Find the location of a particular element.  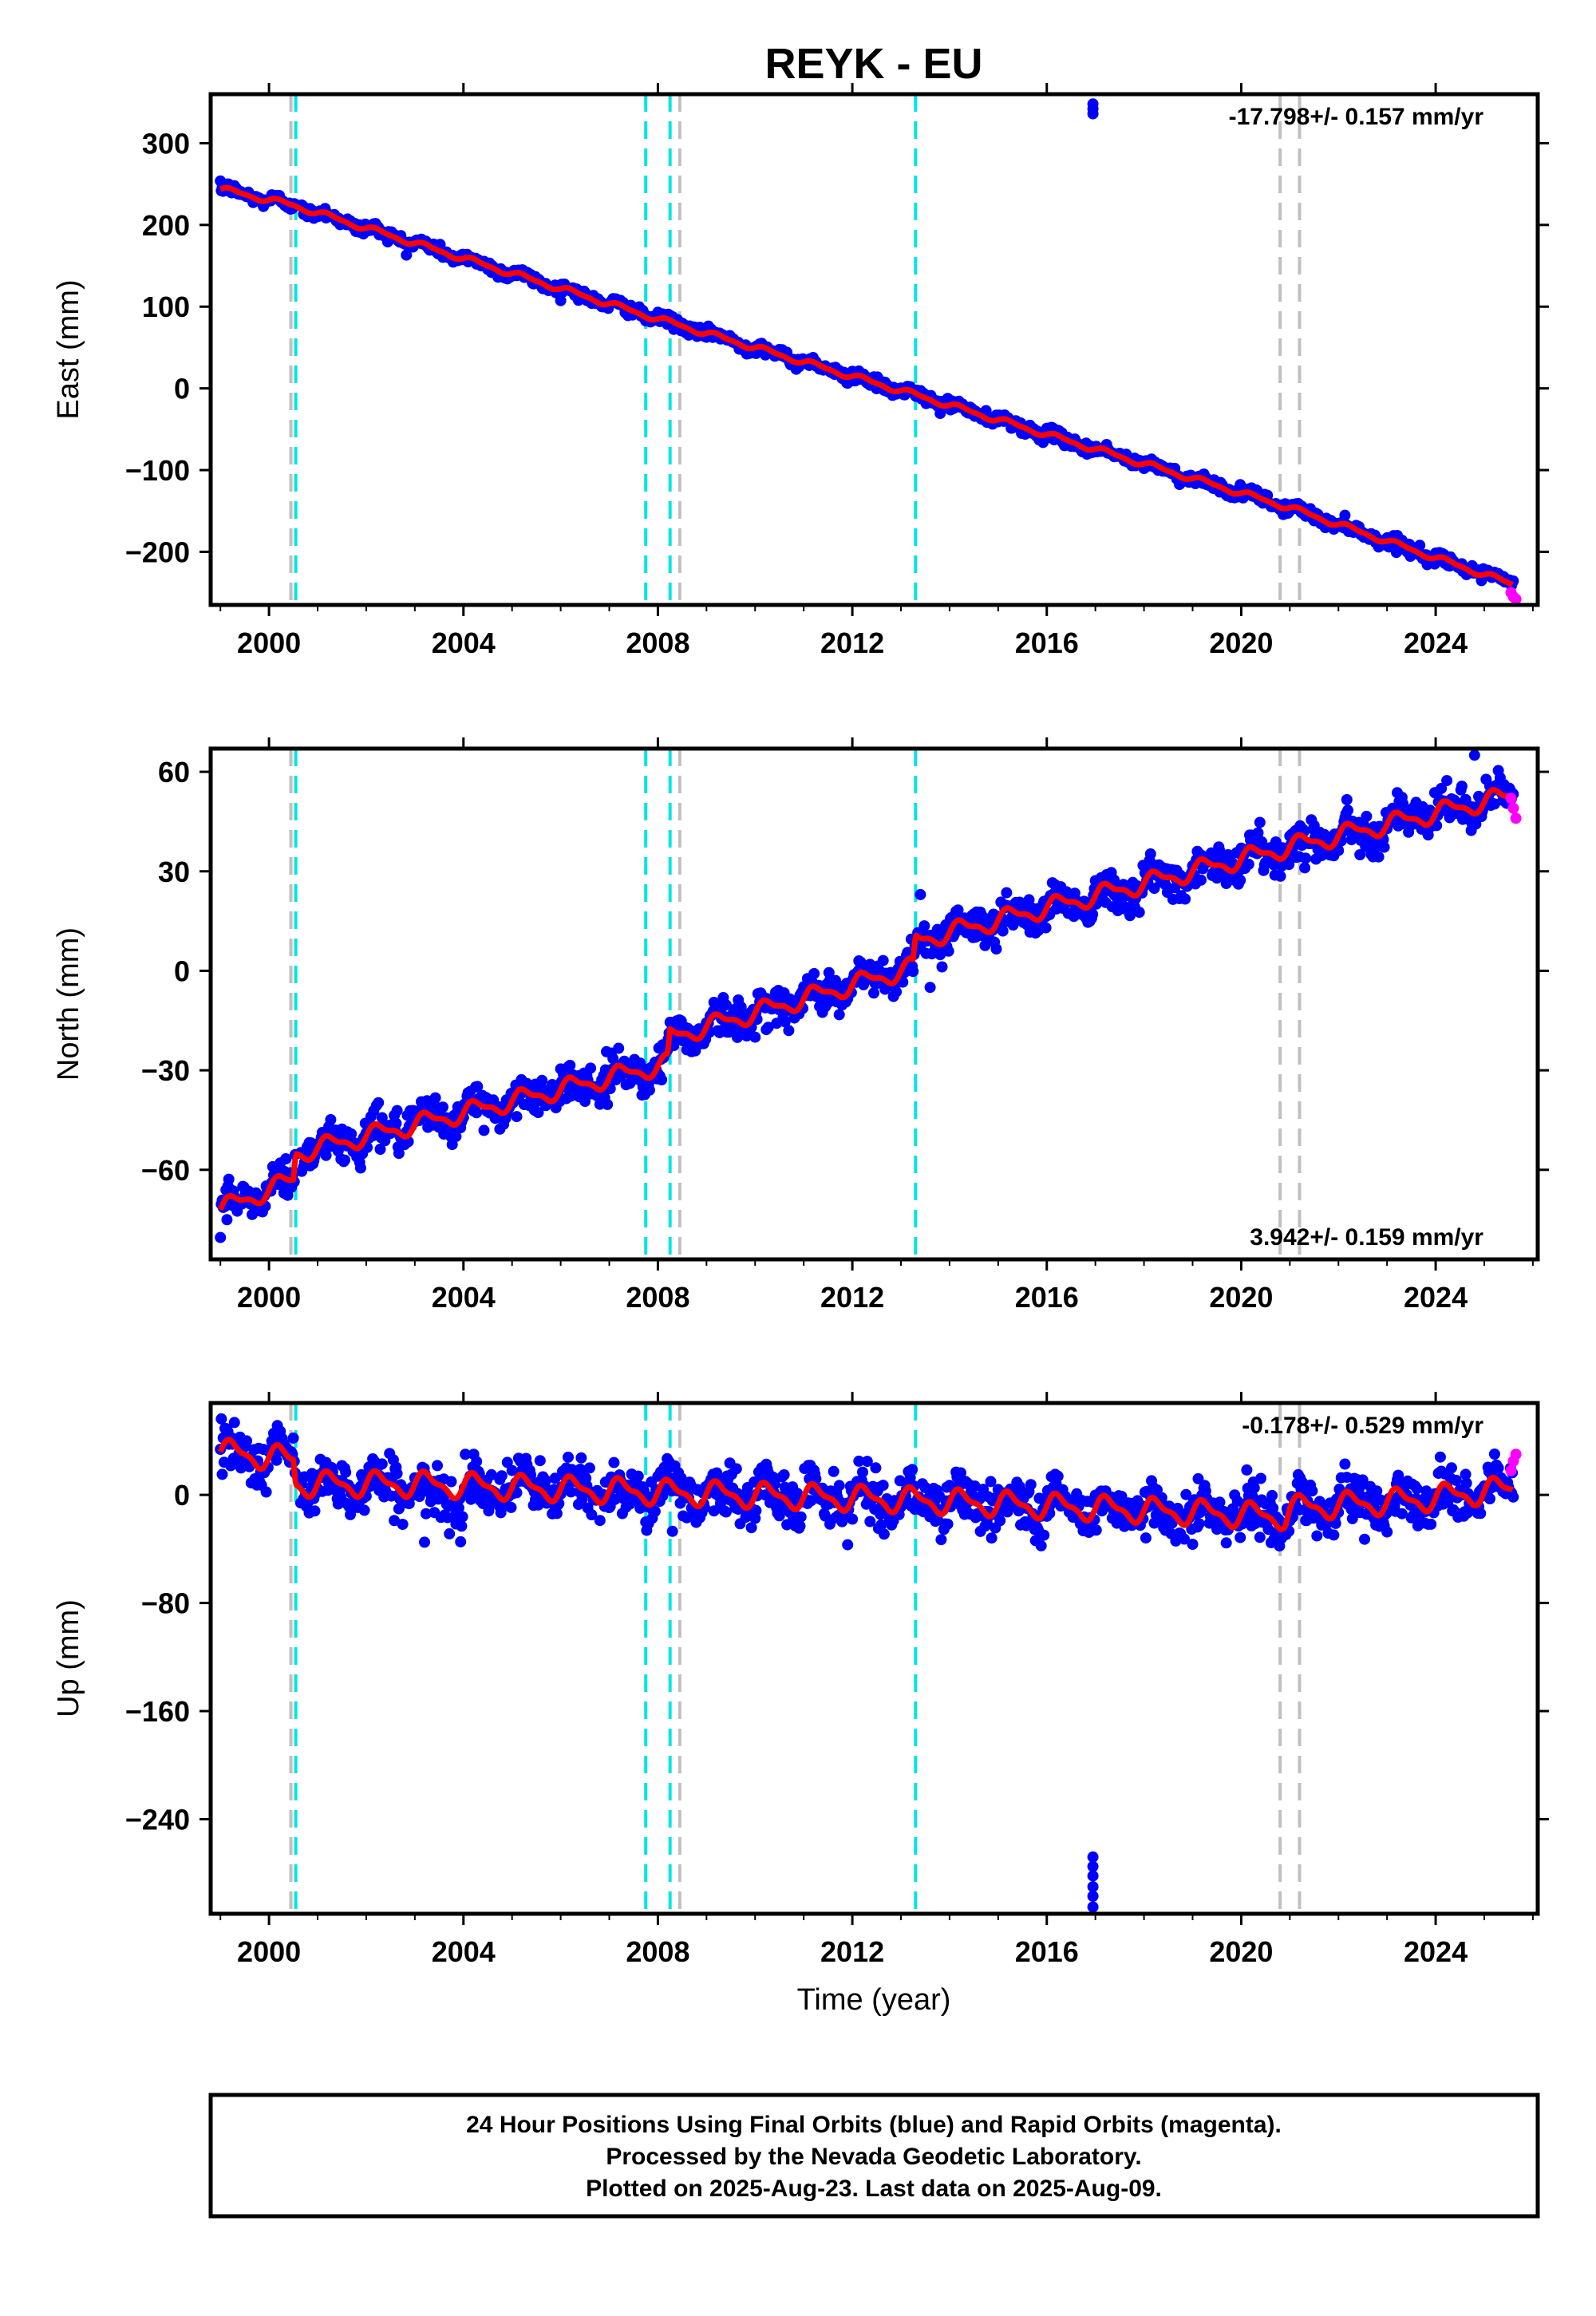

x-tick-label: 2024 is located at coordinates (1436, 1297).